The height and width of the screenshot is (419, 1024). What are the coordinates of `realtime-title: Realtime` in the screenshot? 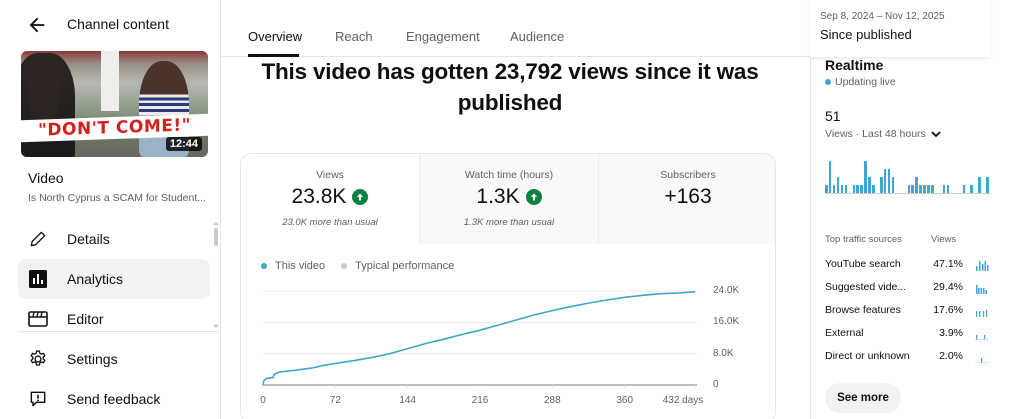 It's located at (854, 65).